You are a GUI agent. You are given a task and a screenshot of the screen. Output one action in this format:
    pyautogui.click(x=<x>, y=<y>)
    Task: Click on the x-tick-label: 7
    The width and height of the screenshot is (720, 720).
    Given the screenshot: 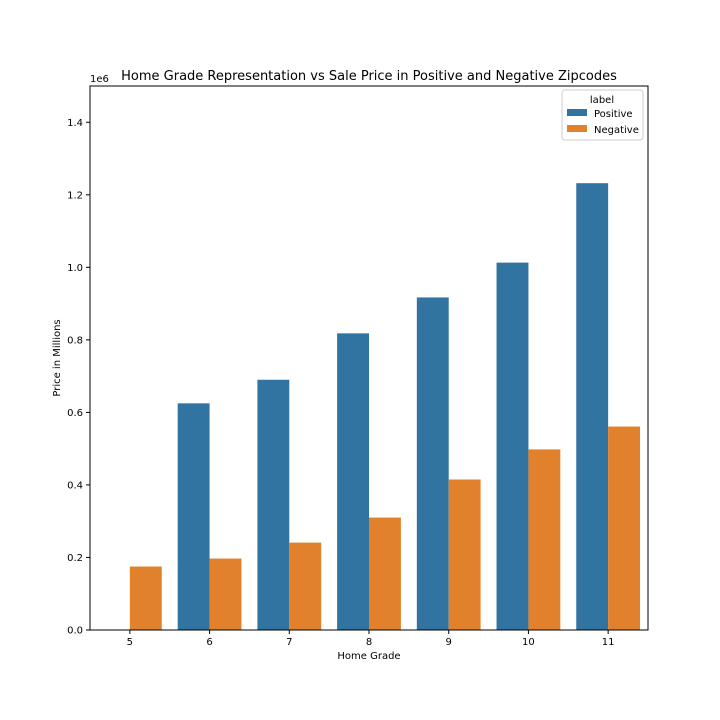 What is the action you would take?
    pyautogui.click(x=289, y=642)
    